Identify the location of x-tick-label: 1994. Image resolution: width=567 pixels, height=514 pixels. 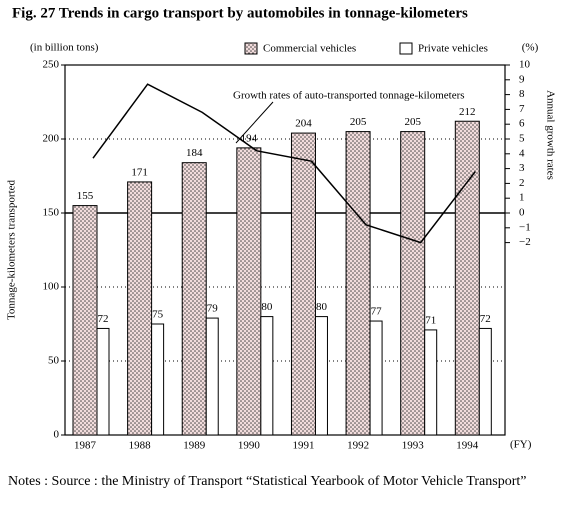
(467, 446).